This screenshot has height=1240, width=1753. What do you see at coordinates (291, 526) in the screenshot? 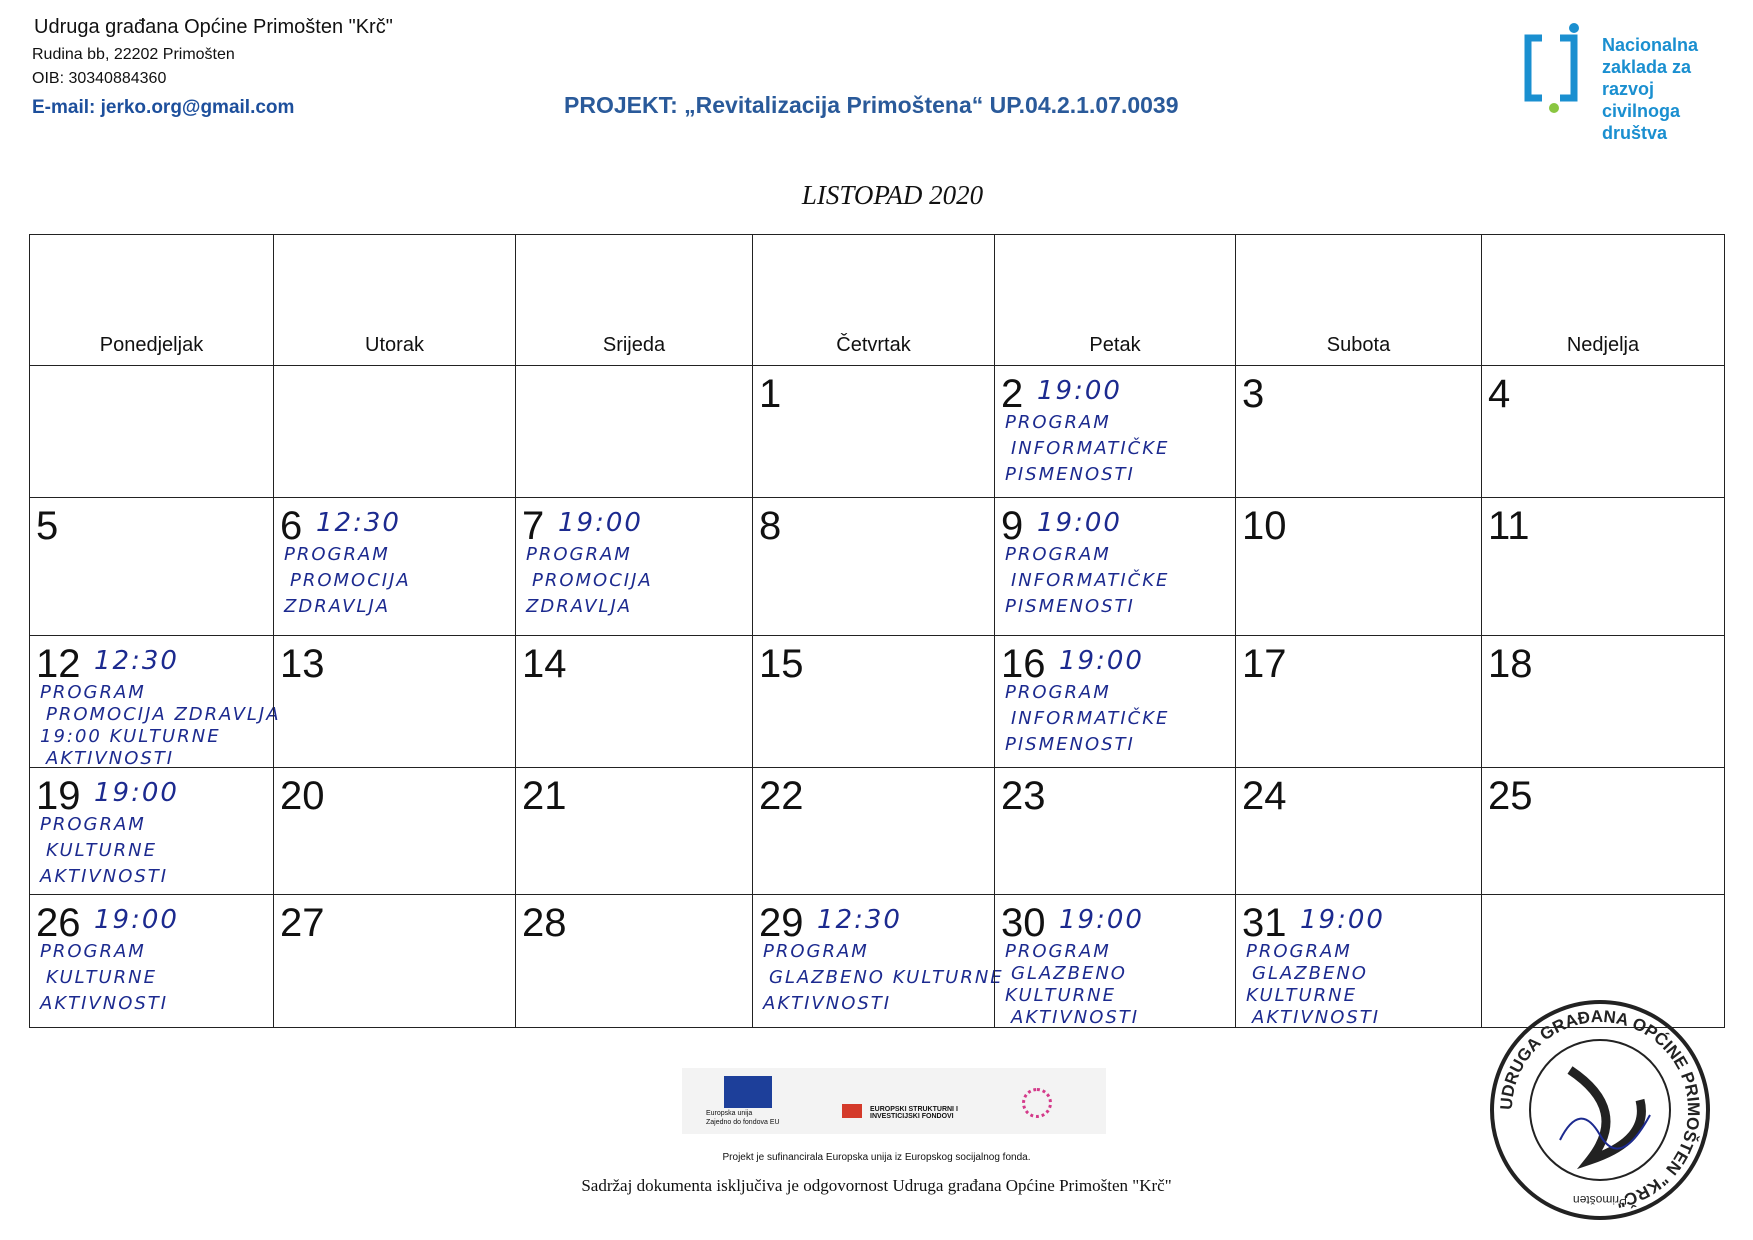
I see `day-number: 6` at bounding box center [291, 526].